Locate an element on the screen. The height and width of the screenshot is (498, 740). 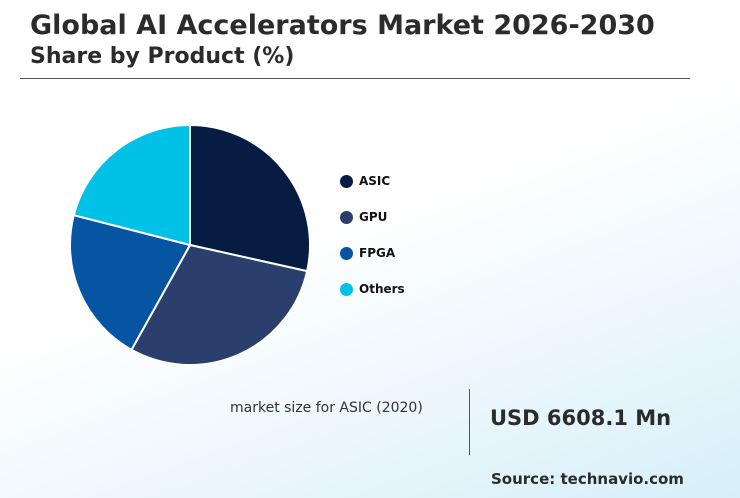
legend-item-others: Others is located at coordinates (372, 289).